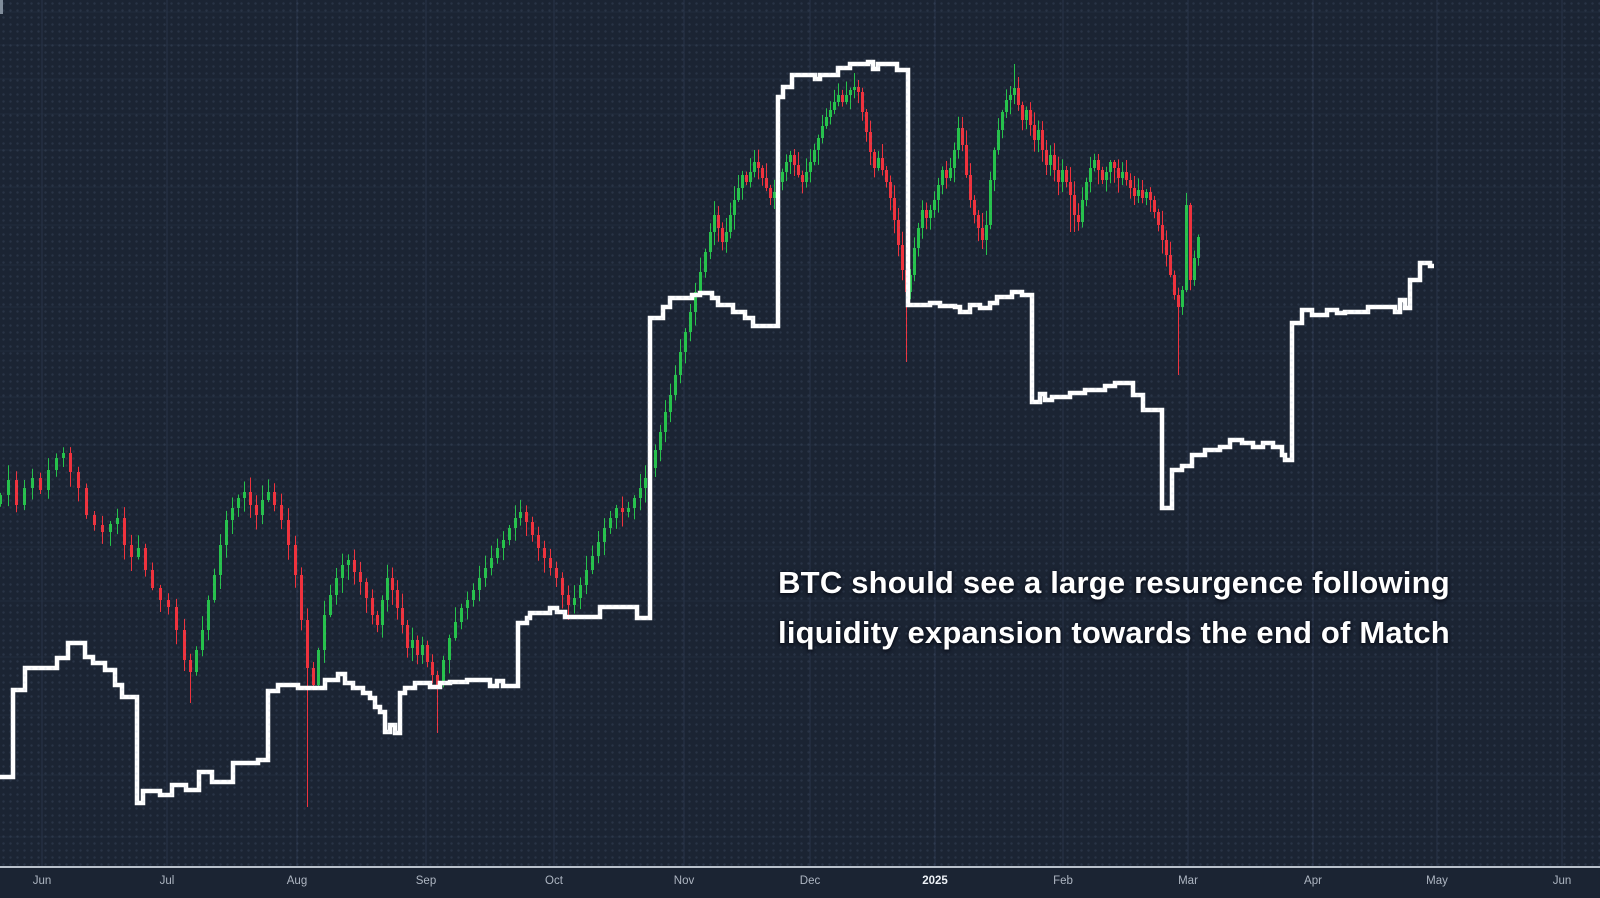 This screenshot has width=1600, height=898. Describe the element at coordinates (1437, 881) in the screenshot. I see `time-axis-label-may: May` at that location.